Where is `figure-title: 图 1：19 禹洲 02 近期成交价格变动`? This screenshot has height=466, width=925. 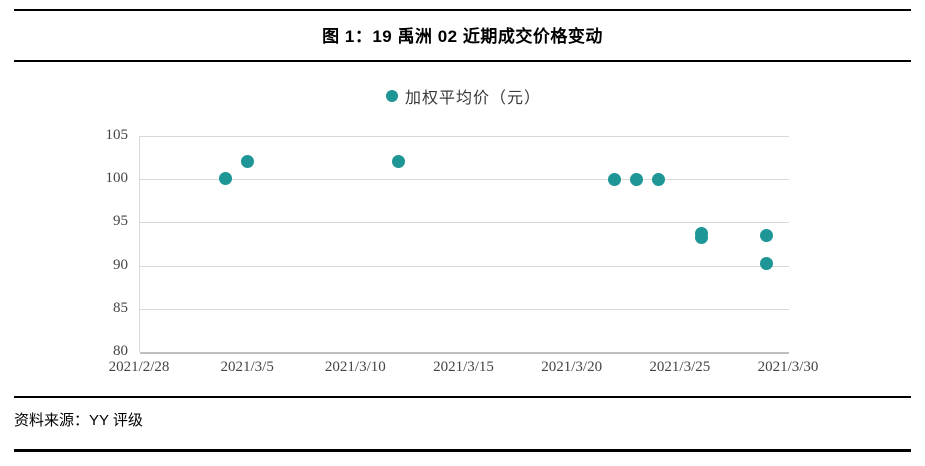 figure-title: 图 1：19 禹洲 02 近期成交价格变动 is located at coordinates (462, 36).